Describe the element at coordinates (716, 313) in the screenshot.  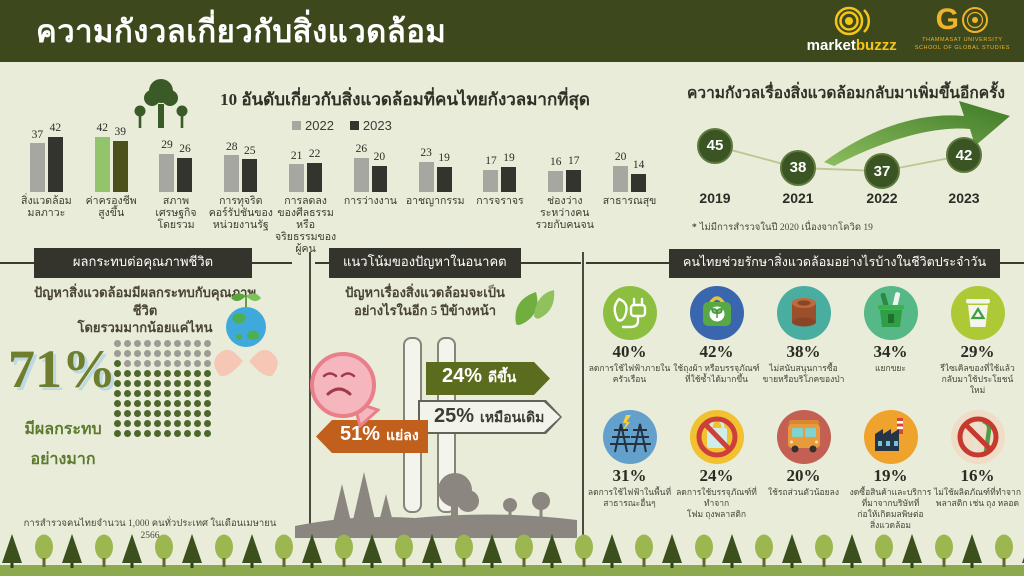
I see `reusable-bag-icon` at that location.